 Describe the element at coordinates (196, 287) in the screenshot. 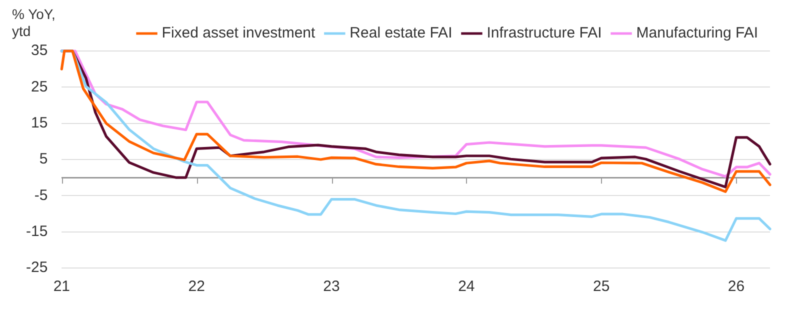

I see `x-tick-label: 22` at that location.